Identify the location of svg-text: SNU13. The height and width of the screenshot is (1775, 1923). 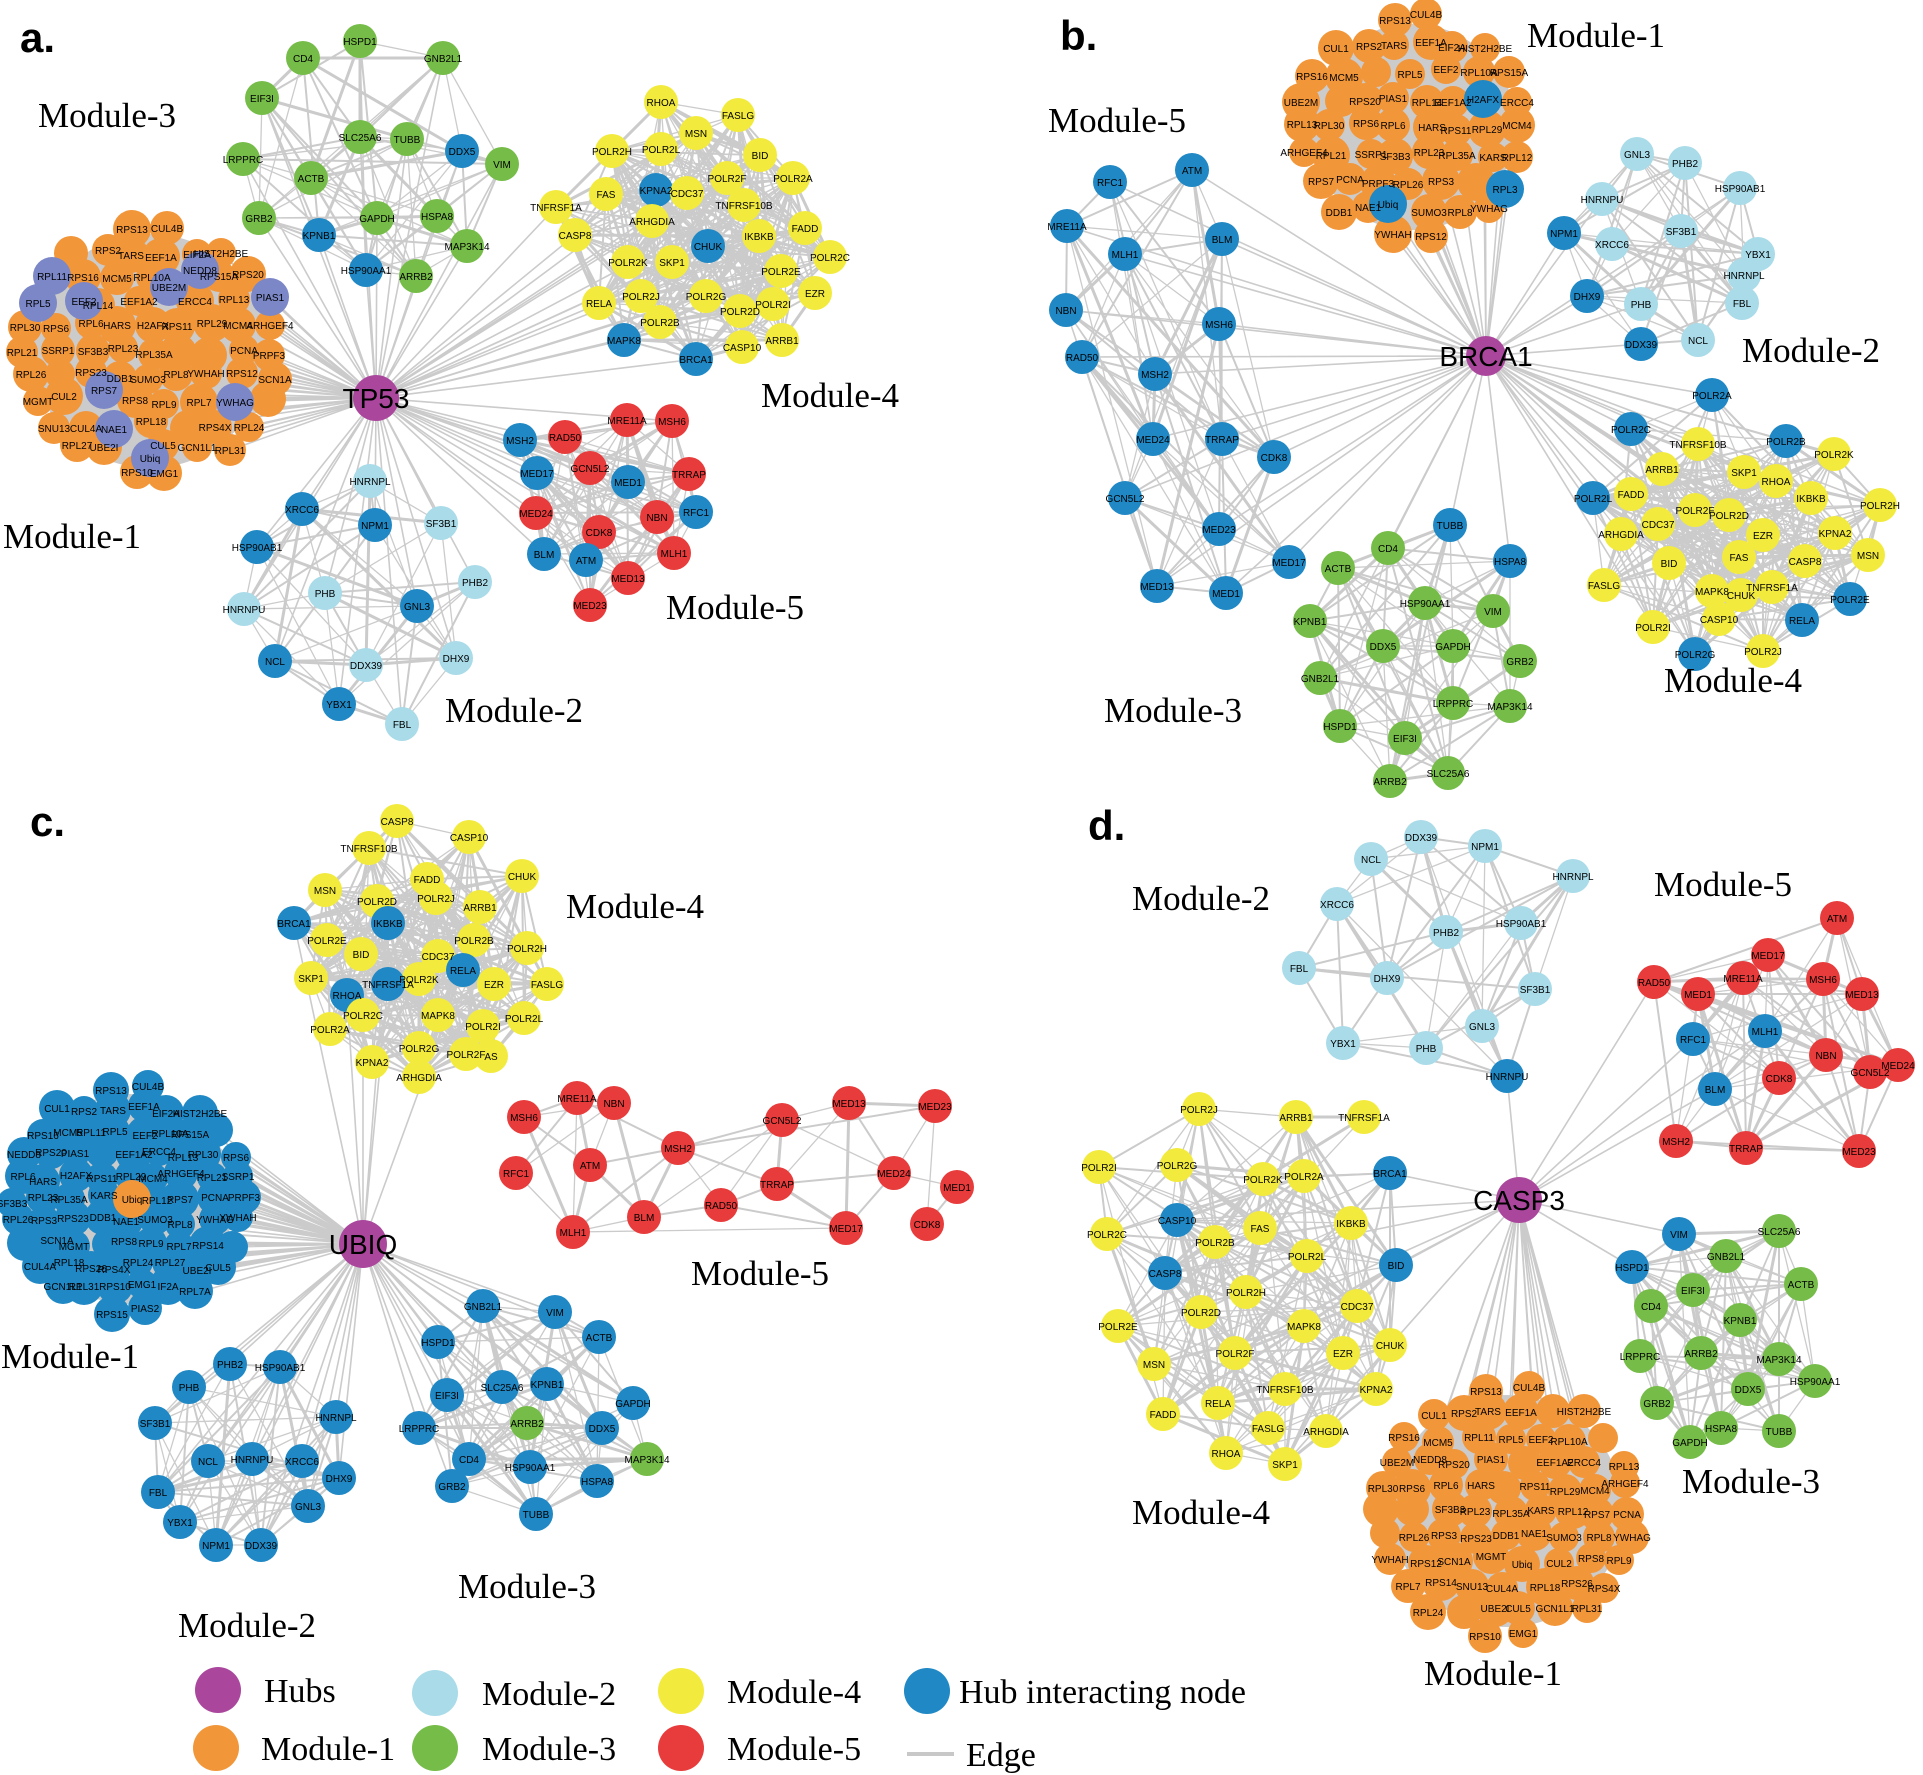
(54, 429).